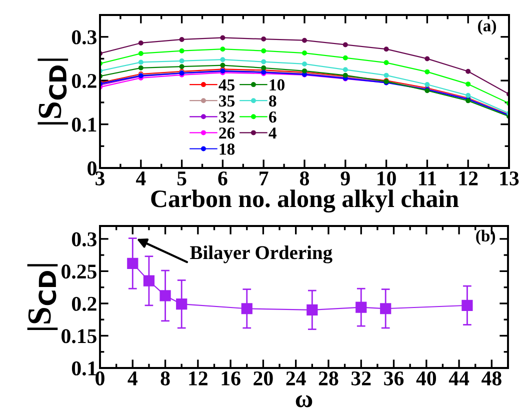  I want to click on x-tick-label: 20, so click(263, 378).